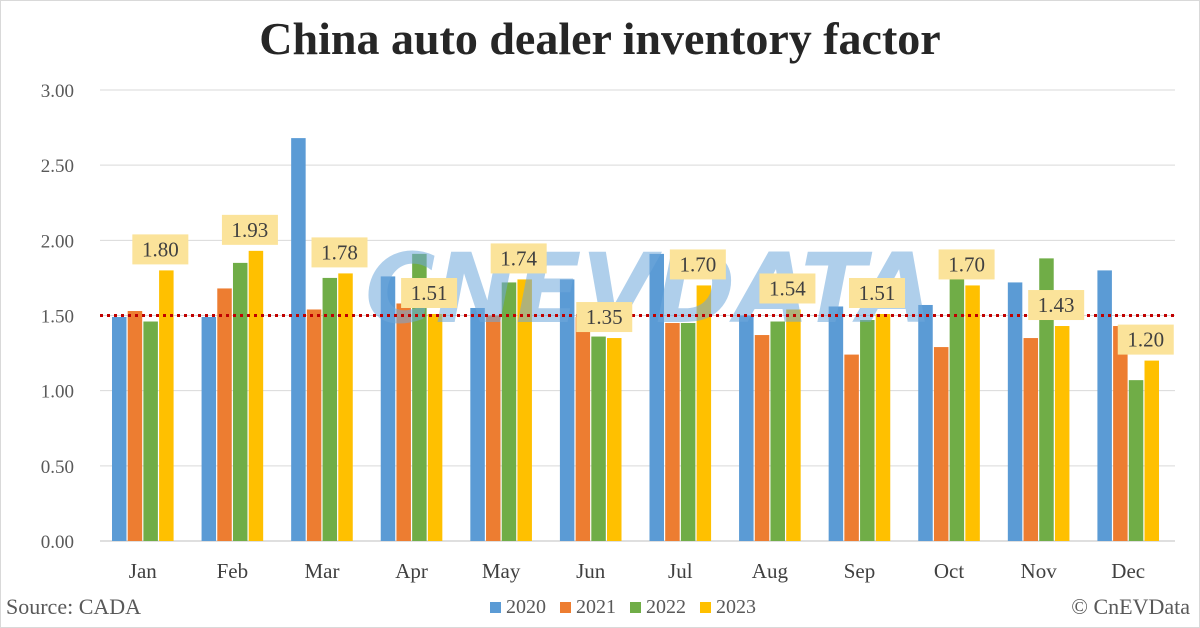  What do you see at coordinates (777, 431) in the screenshot?
I see `bar-2022-aug` at bounding box center [777, 431].